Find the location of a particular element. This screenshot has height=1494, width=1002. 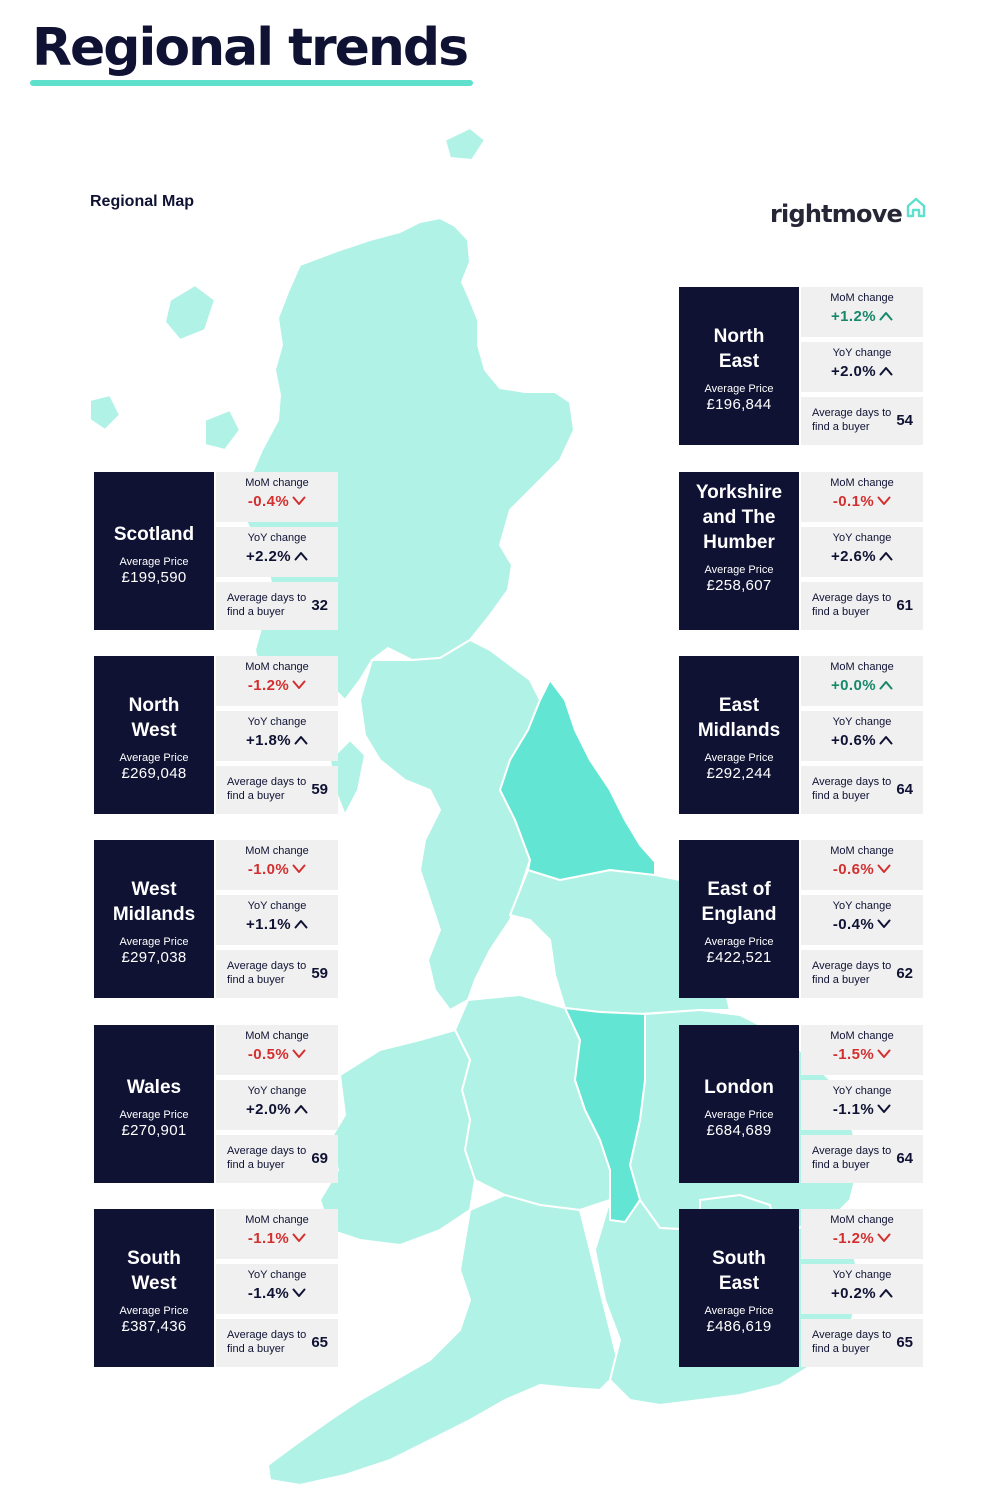

yoy-change-value: -1.1% is located at coordinates (862, 1109).